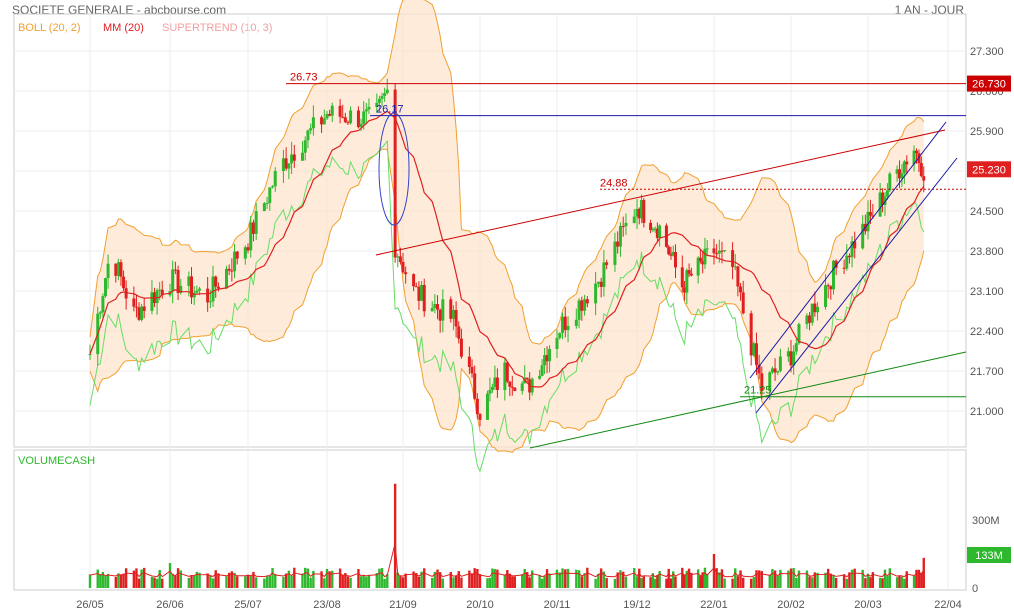  I want to click on volume-badge-label: 133M, so click(989, 556).